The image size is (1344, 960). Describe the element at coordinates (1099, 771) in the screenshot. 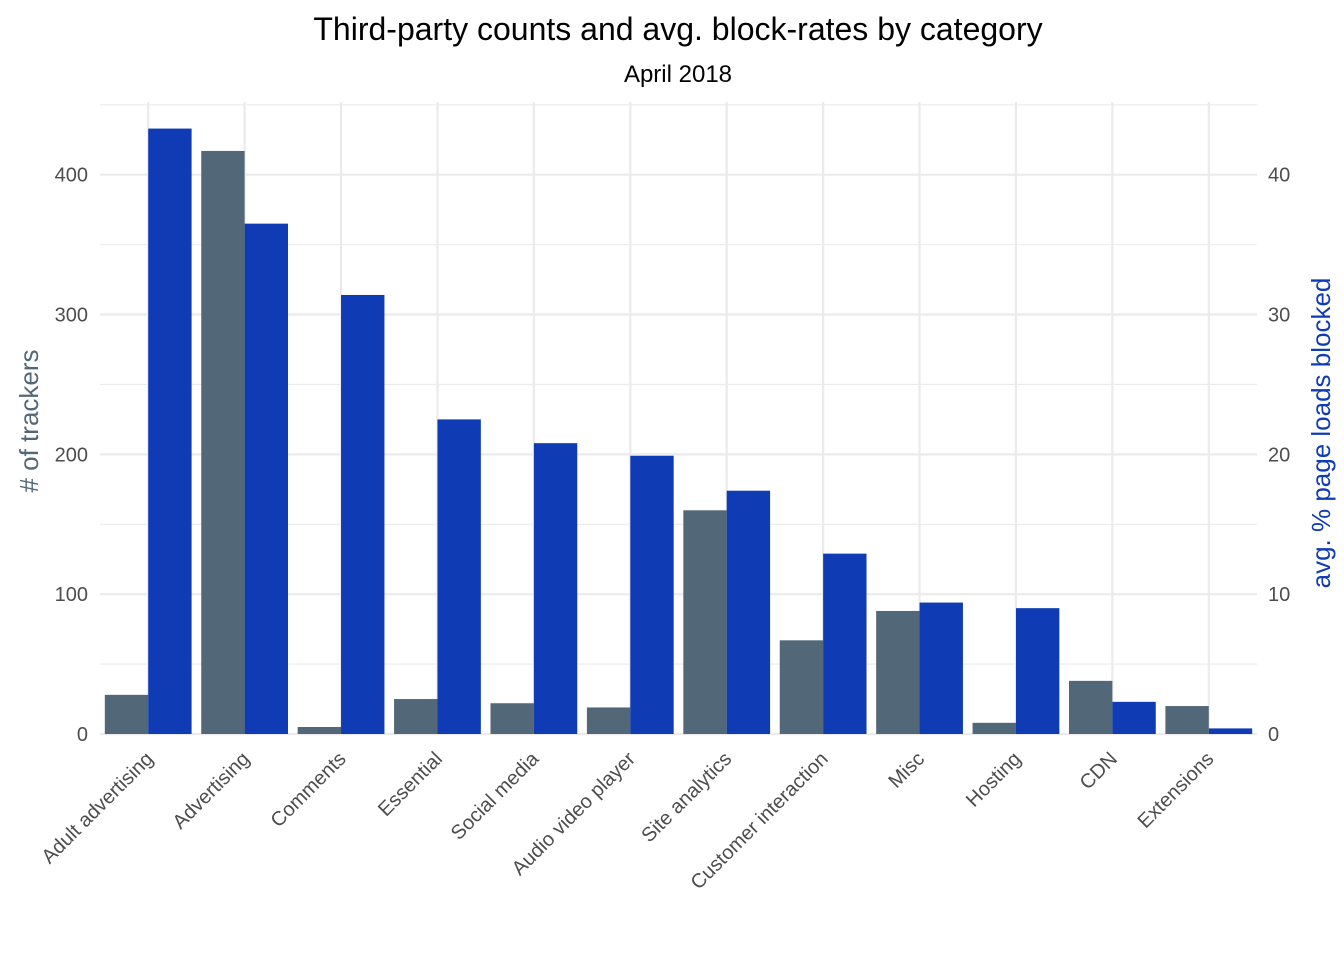

I see `category-label: CDN` at that location.